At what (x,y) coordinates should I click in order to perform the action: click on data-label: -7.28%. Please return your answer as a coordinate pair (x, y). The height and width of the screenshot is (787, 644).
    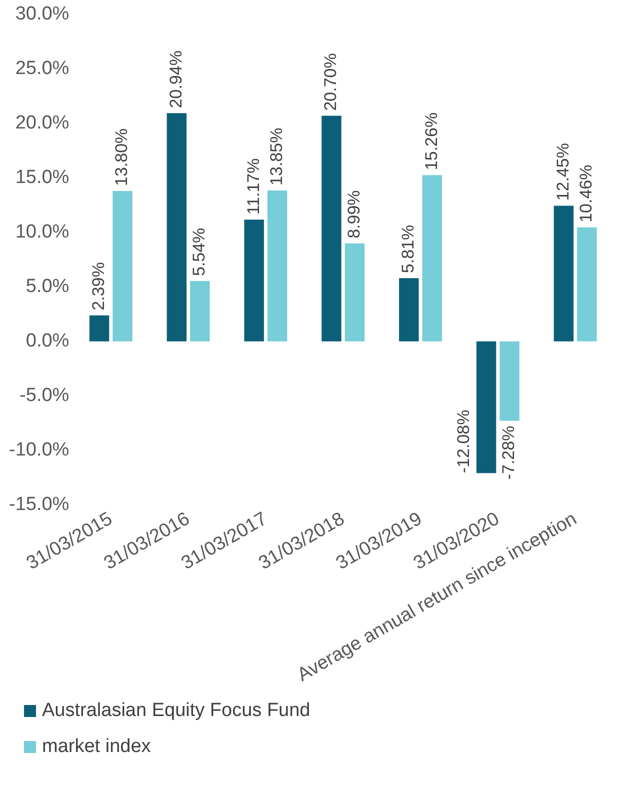
    Looking at the image, I should click on (508, 453).